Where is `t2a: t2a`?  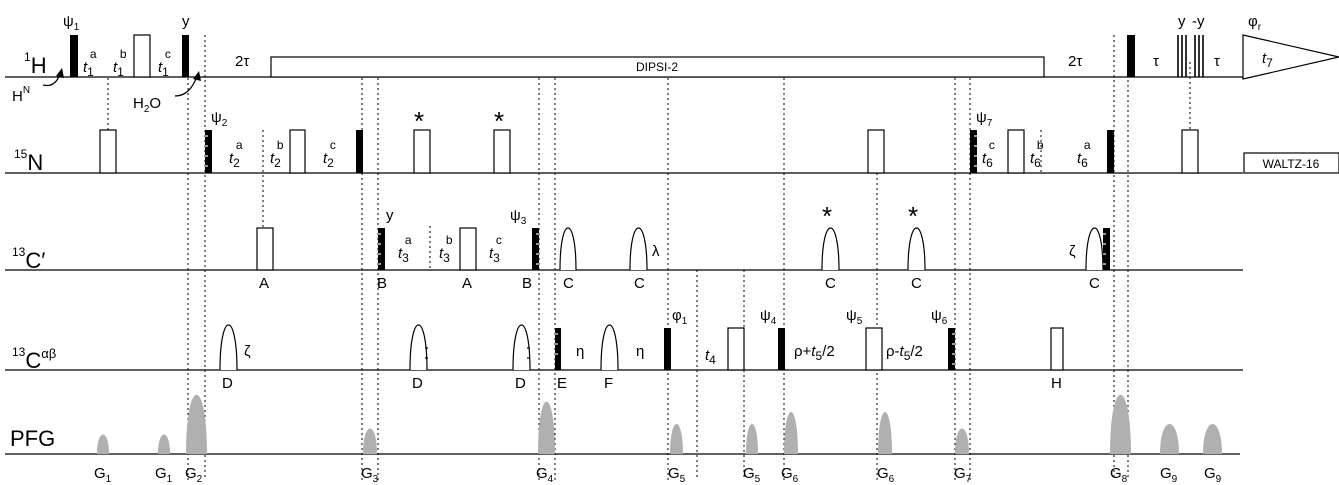 t2a: t2a is located at coordinates (236, 154).